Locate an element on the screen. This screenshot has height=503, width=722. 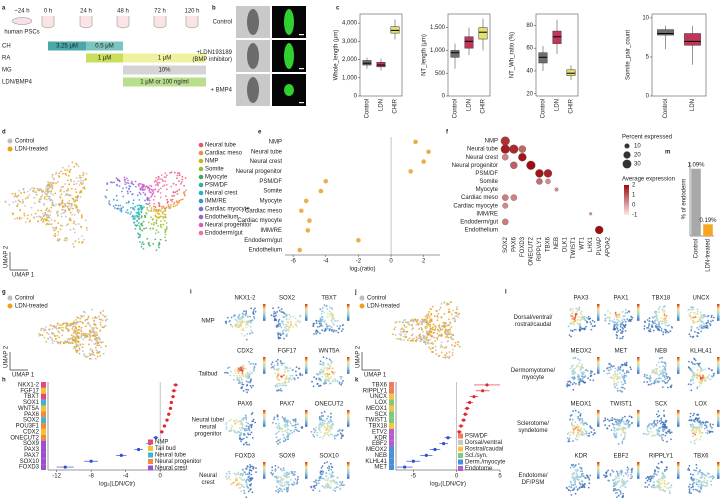
colorbar is located at coordinates (638, 470).